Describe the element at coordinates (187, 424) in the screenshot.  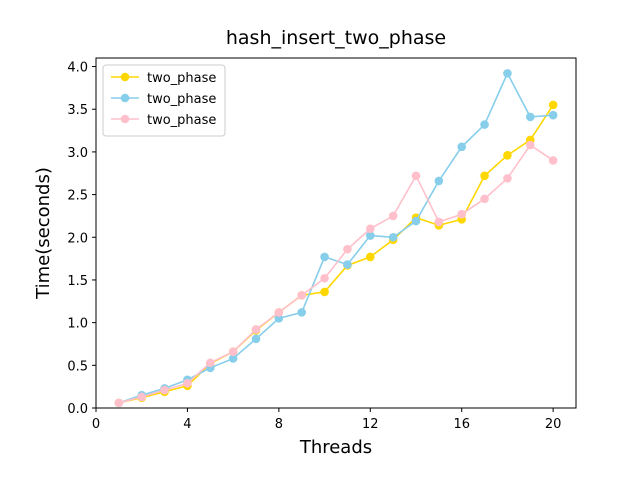
I see `x-tick-label: 4` at that location.